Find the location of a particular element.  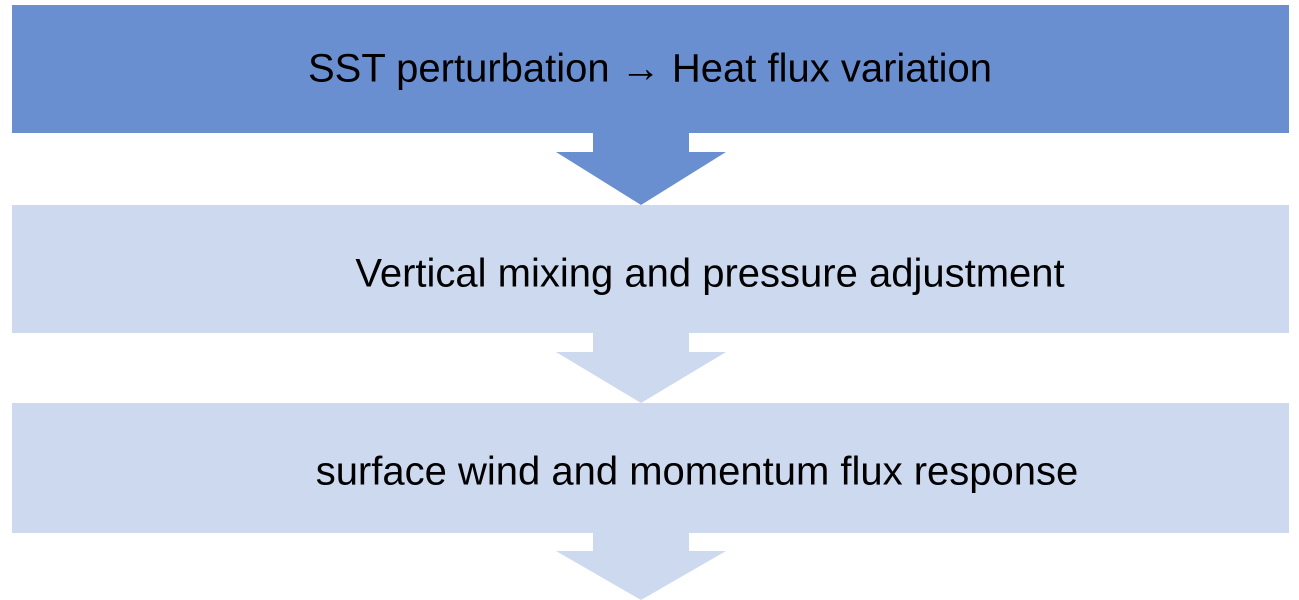

step-label: Vertical mixing and pressure adjustment is located at coordinates (709, 274).